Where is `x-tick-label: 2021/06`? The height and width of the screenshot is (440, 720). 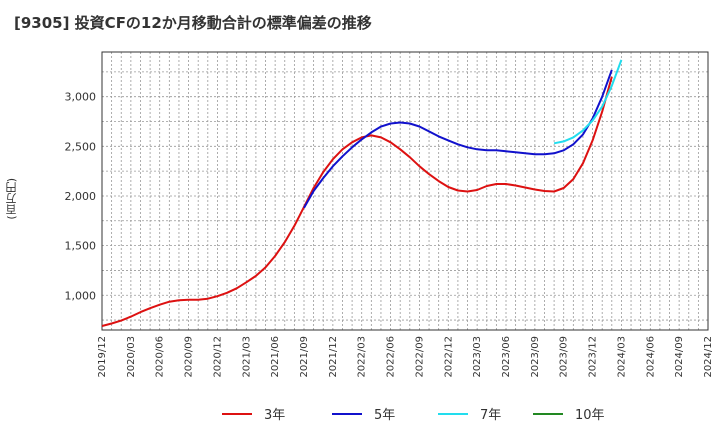 x-tick-label: 2021/06 is located at coordinates (275, 357).